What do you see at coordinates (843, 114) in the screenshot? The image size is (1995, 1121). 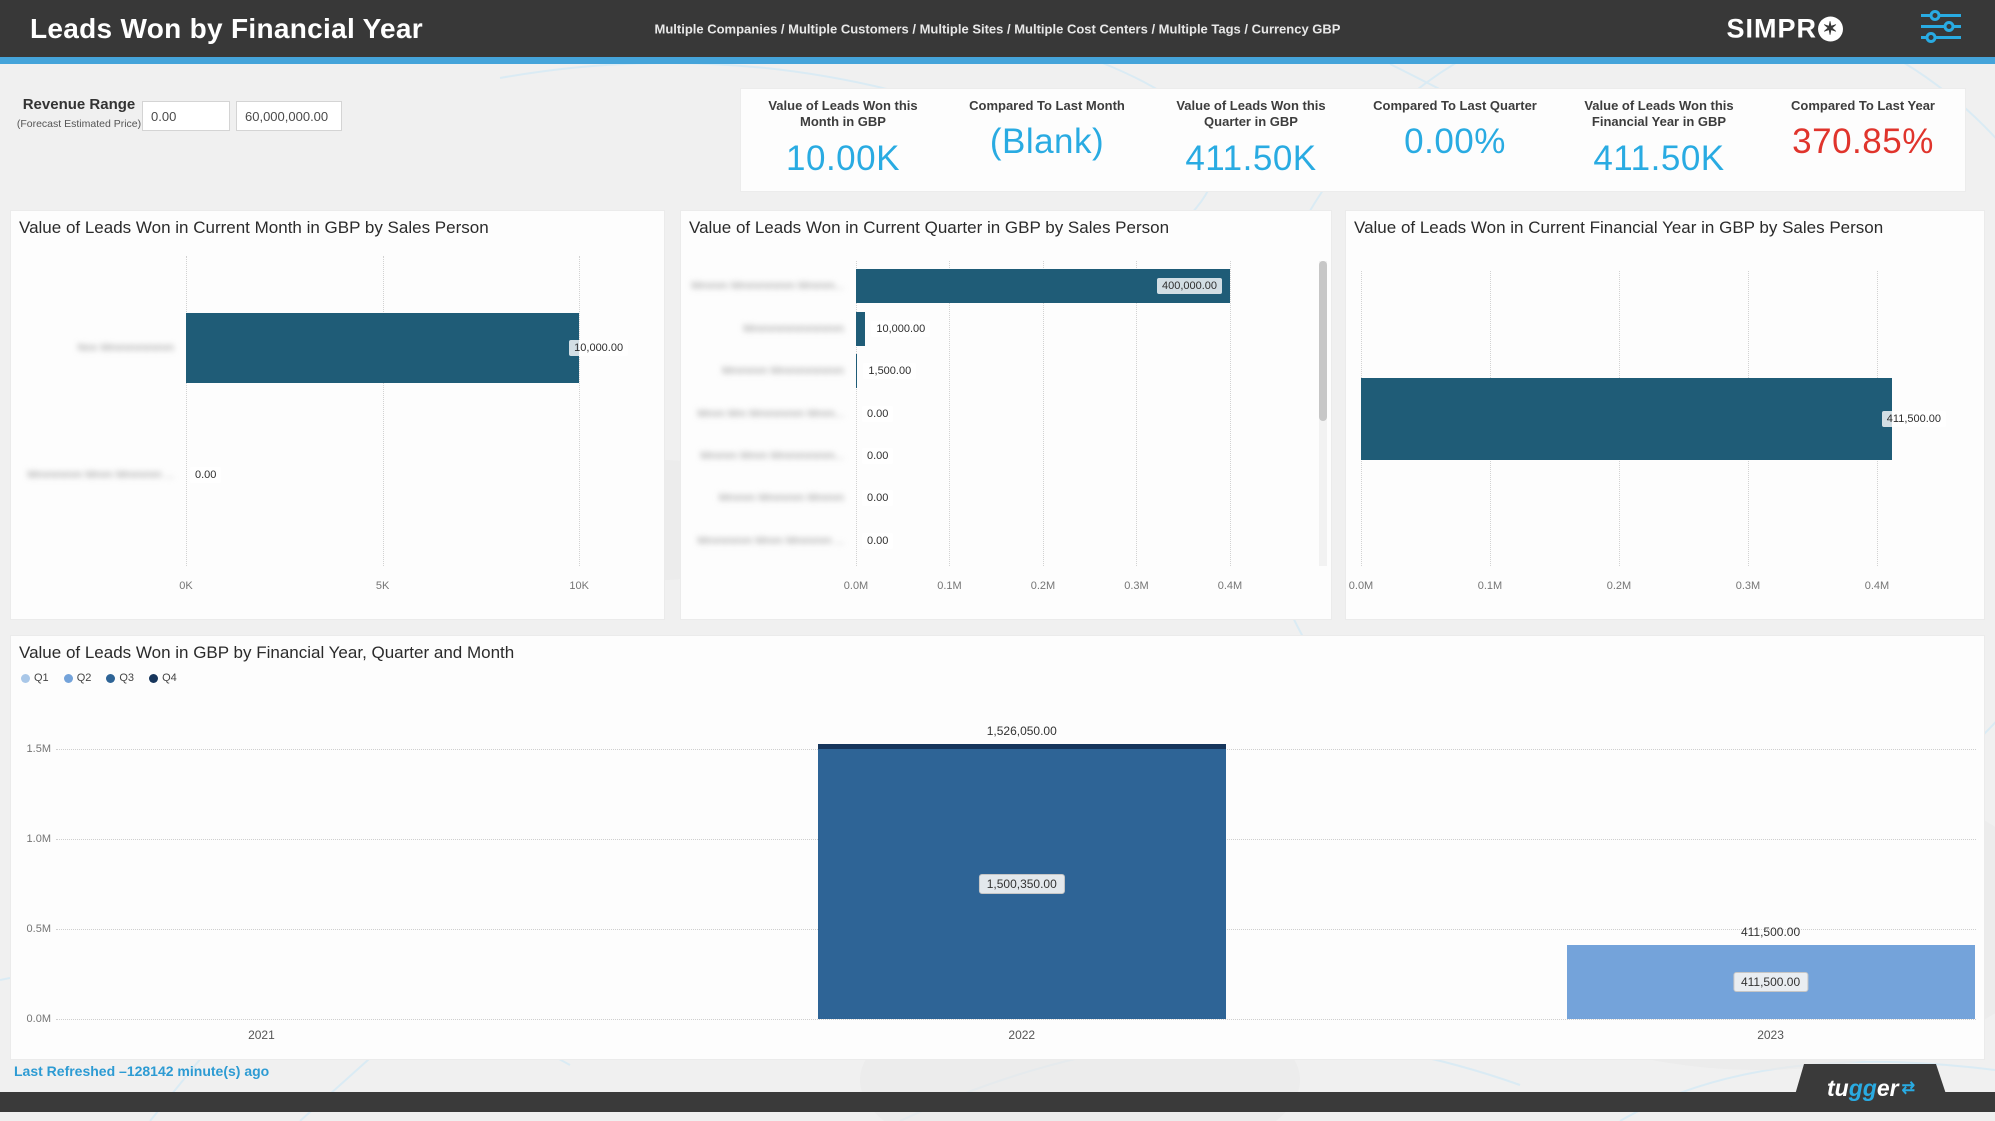 I see `kpi-label: Value of Leads Won this Month in GBP` at bounding box center [843, 114].